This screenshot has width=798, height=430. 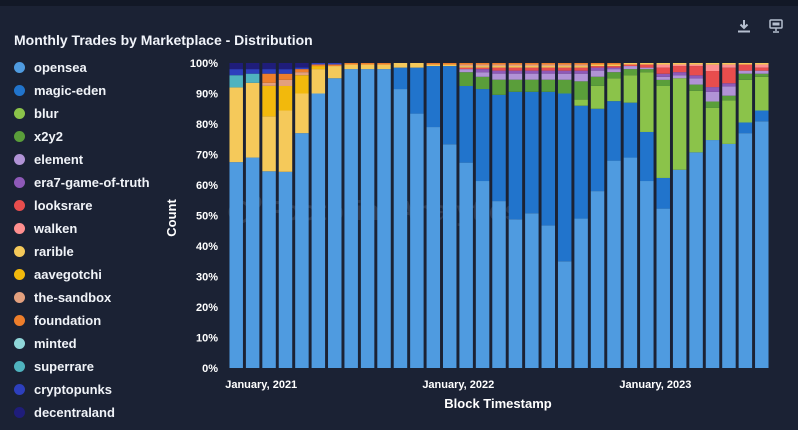 What do you see at coordinates (99, 389) in the screenshot?
I see `legend-item-cryptopunks: cryptopunks` at bounding box center [99, 389].